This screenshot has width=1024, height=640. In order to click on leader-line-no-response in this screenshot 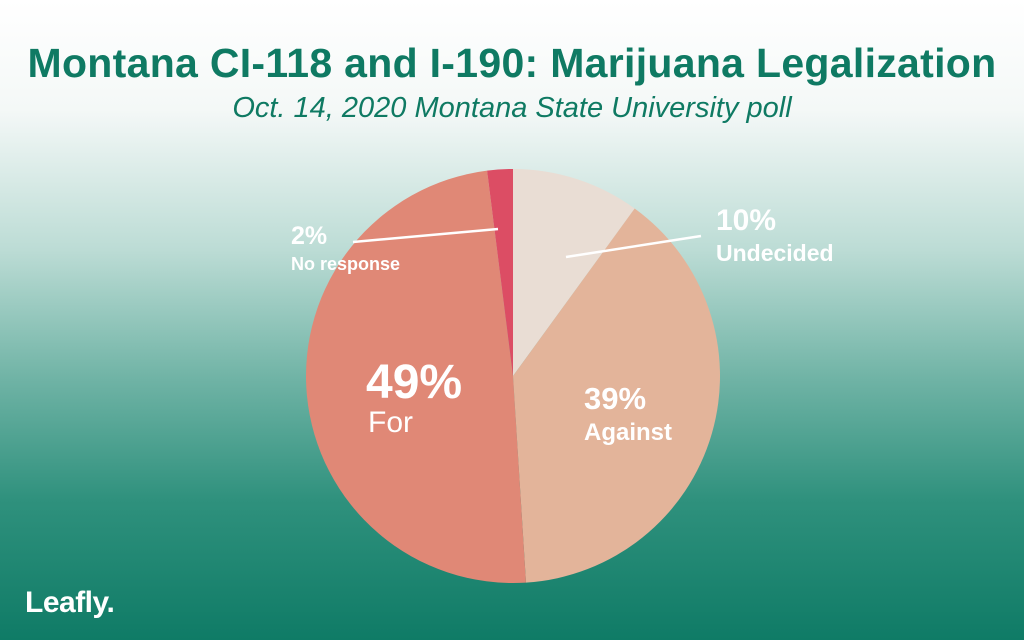, I will do `click(425, 235)`.